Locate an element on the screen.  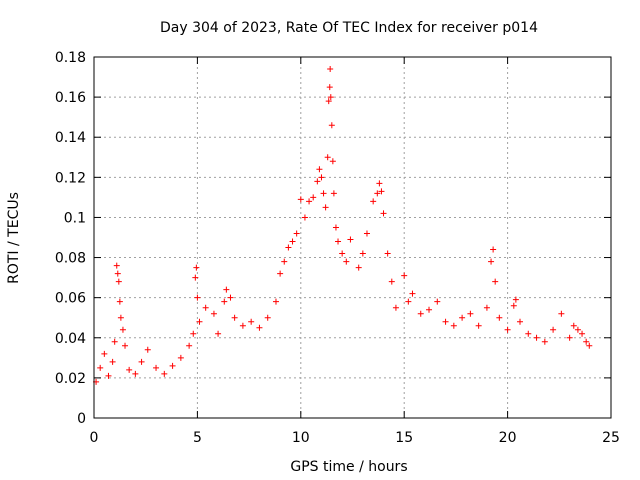
y-tick-label: 0.1 is located at coordinates (75, 218).